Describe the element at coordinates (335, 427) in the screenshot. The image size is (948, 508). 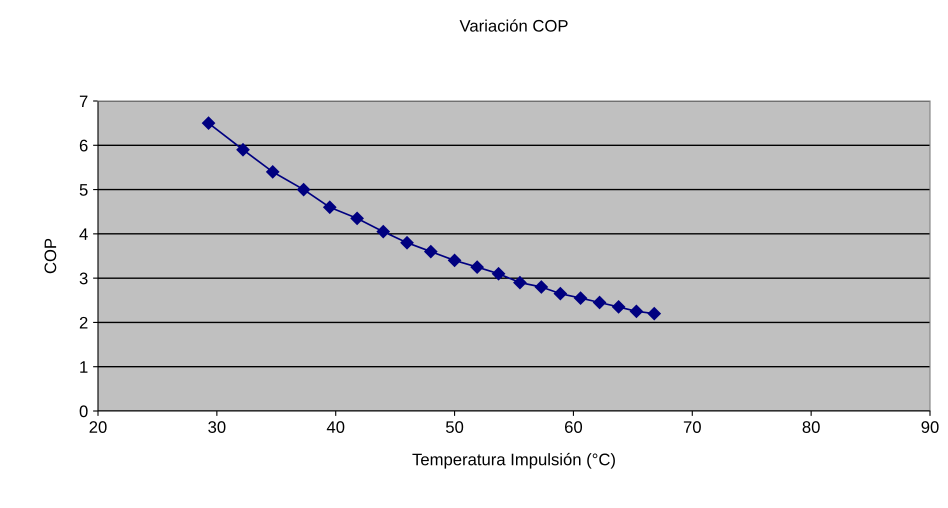
I see `x-tick-label: 40` at that location.